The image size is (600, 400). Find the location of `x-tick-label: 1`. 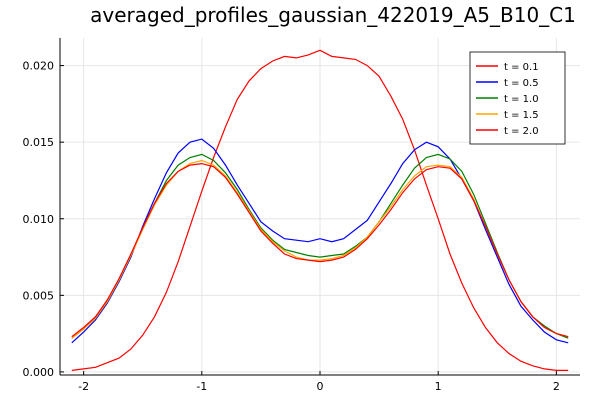

x-tick-label: 1 is located at coordinates (438, 386).